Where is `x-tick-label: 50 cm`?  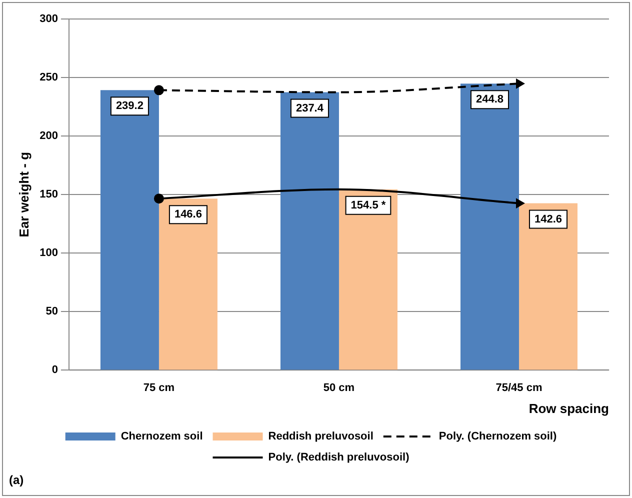
x-tick-label: 50 cm is located at coordinates (339, 388).